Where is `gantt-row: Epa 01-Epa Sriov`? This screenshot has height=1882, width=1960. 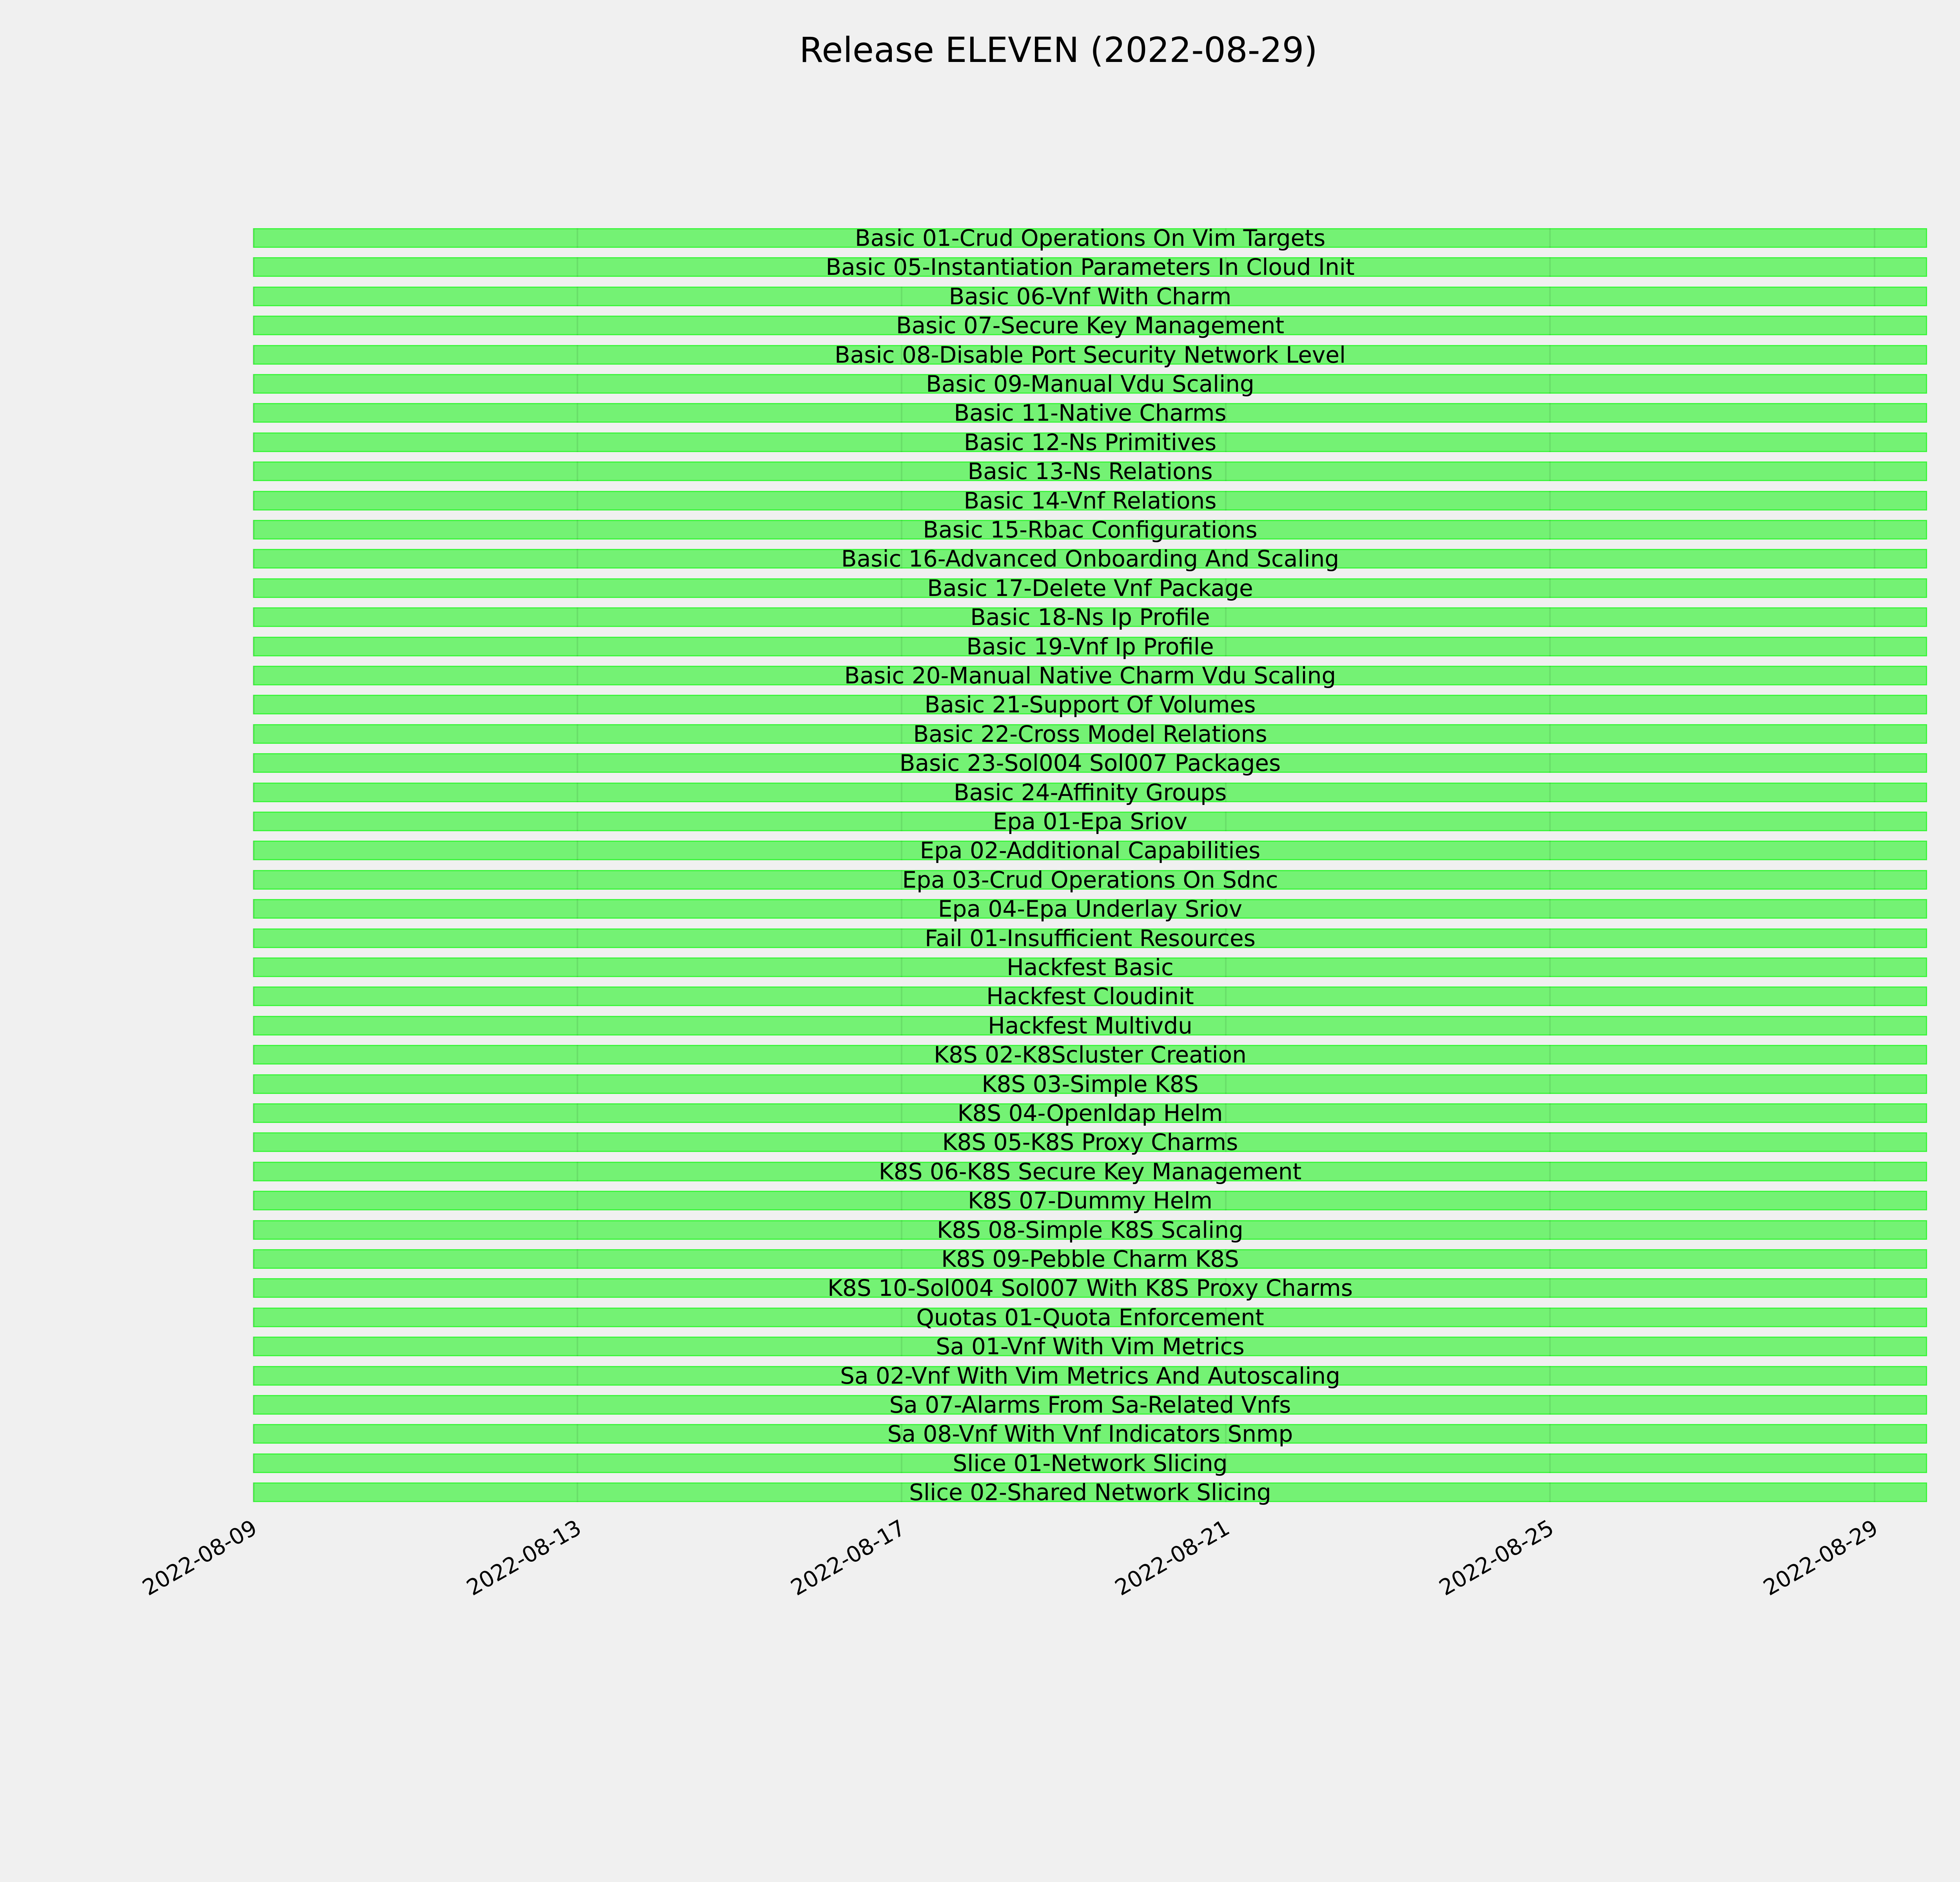
gantt-row: Epa 01-Epa Sriov is located at coordinates (1089, 821).